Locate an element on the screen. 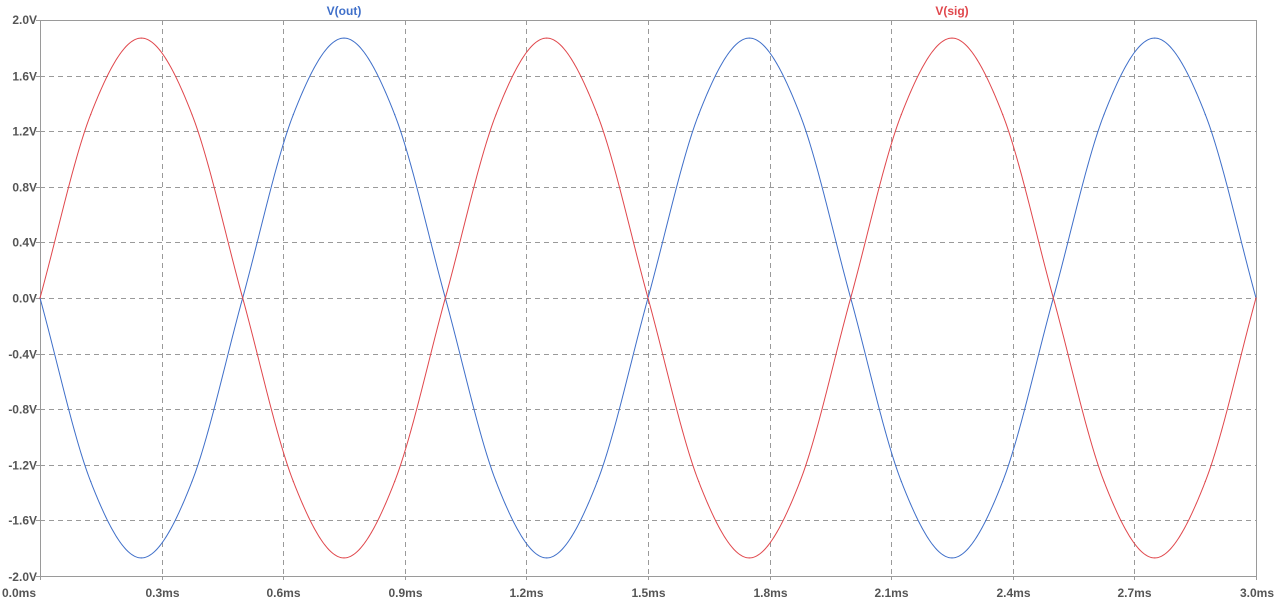 The width and height of the screenshot is (1276, 601). x-tick-label: 2.7ms is located at coordinates (1134, 593).